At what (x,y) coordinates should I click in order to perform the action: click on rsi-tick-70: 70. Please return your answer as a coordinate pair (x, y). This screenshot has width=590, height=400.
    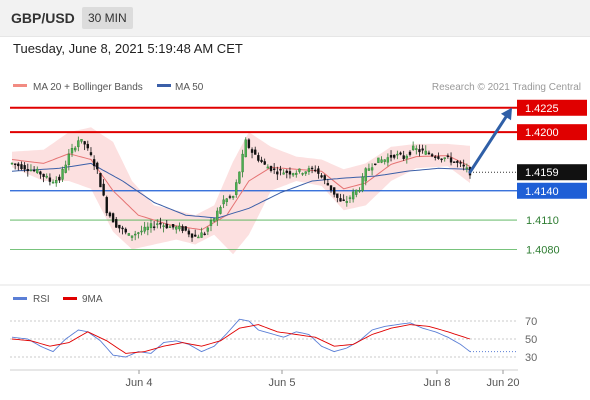
    Looking at the image, I should click on (531, 322).